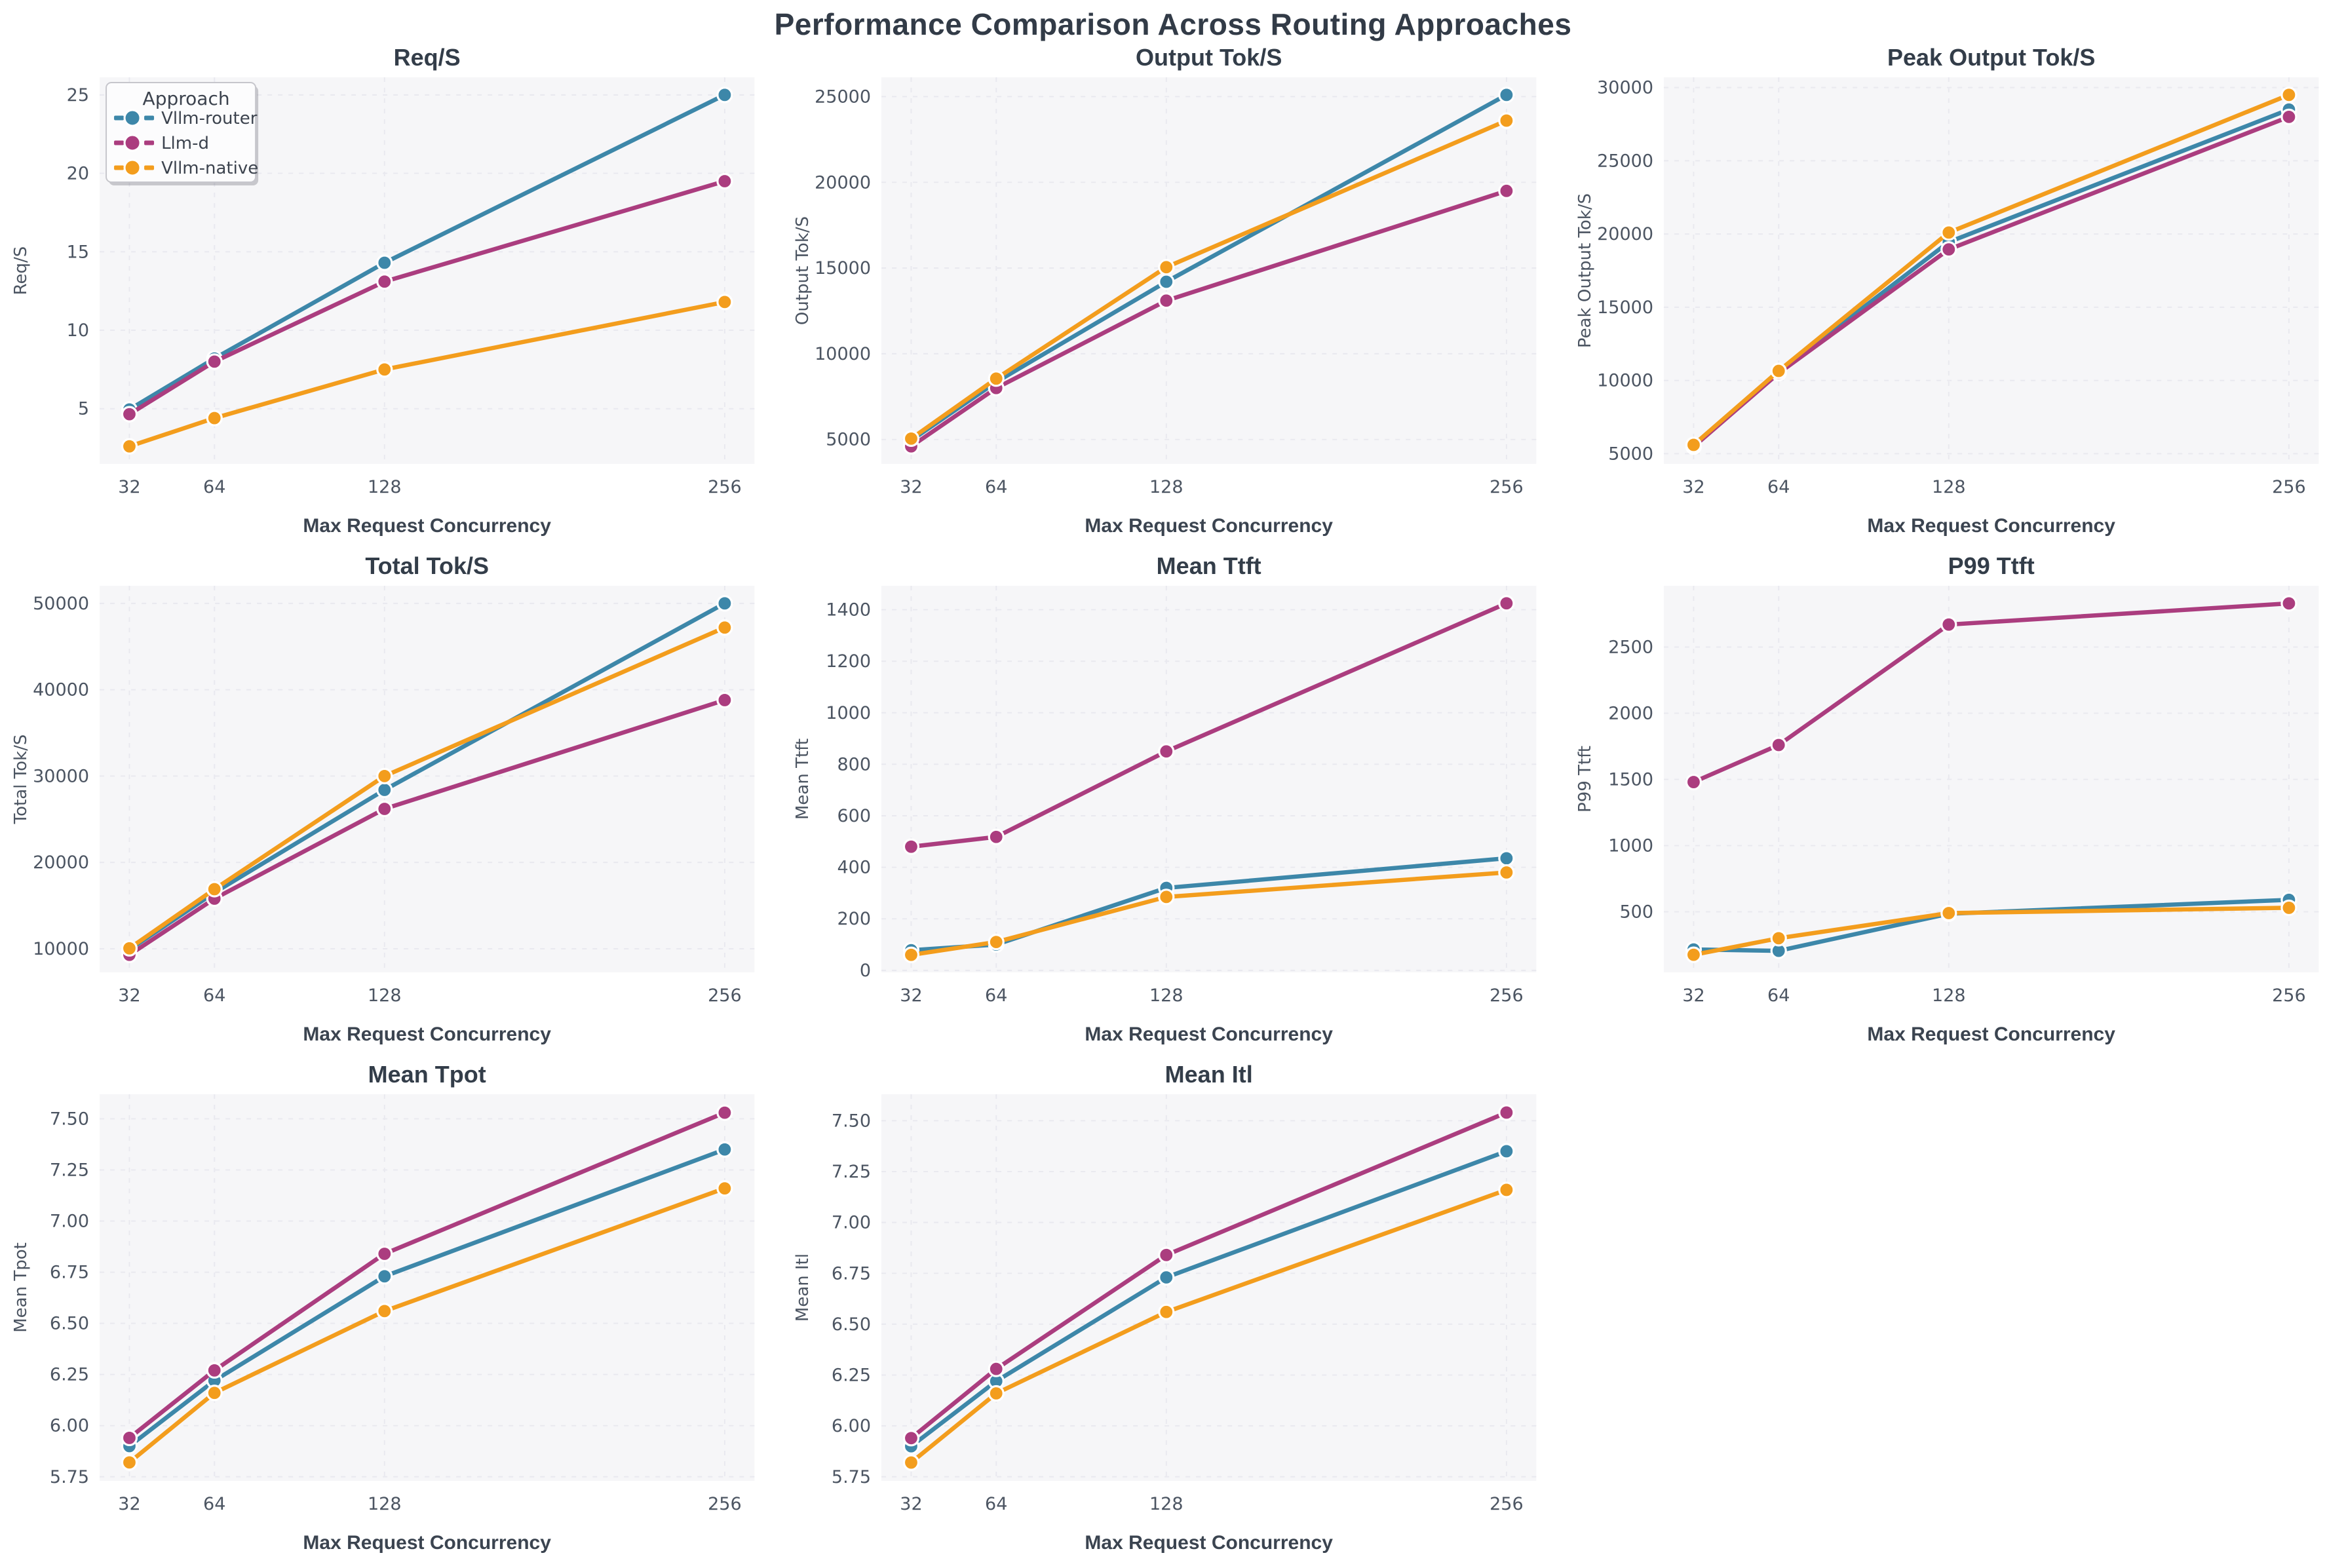 The height and width of the screenshot is (1568, 2346). What do you see at coordinates (427, 58) in the screenshot?
I see `subplot-title: Req/S` at bounding box center [427, 58].